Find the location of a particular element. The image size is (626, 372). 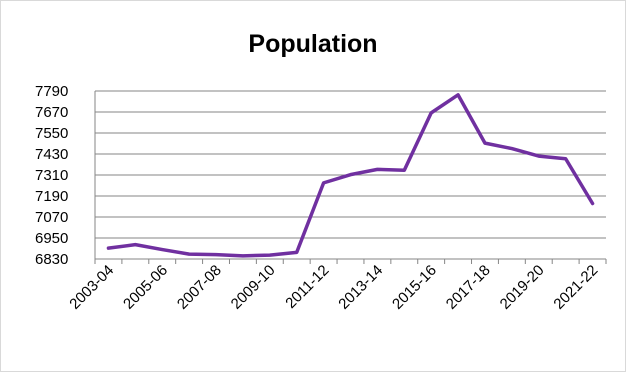

x-tick-label: 2005-06 is located at coordinates (145, 287).